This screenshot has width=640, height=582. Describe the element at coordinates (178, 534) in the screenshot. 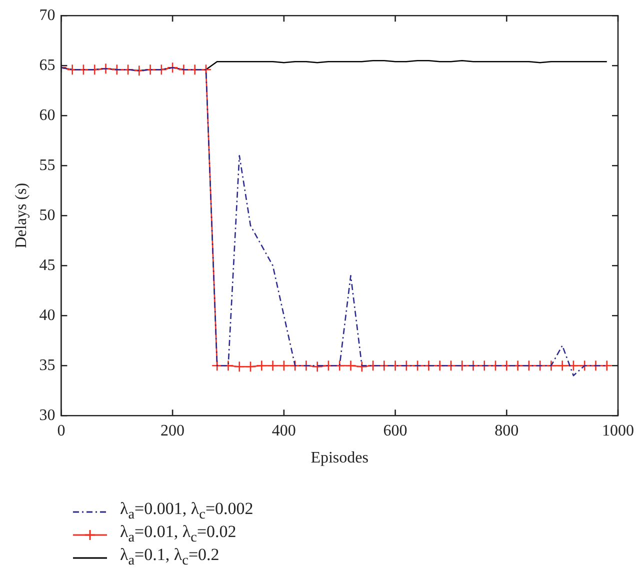

I see `legend-label: λ$_{a}$=0.01, λ$_{c}$=0.02` at that location.